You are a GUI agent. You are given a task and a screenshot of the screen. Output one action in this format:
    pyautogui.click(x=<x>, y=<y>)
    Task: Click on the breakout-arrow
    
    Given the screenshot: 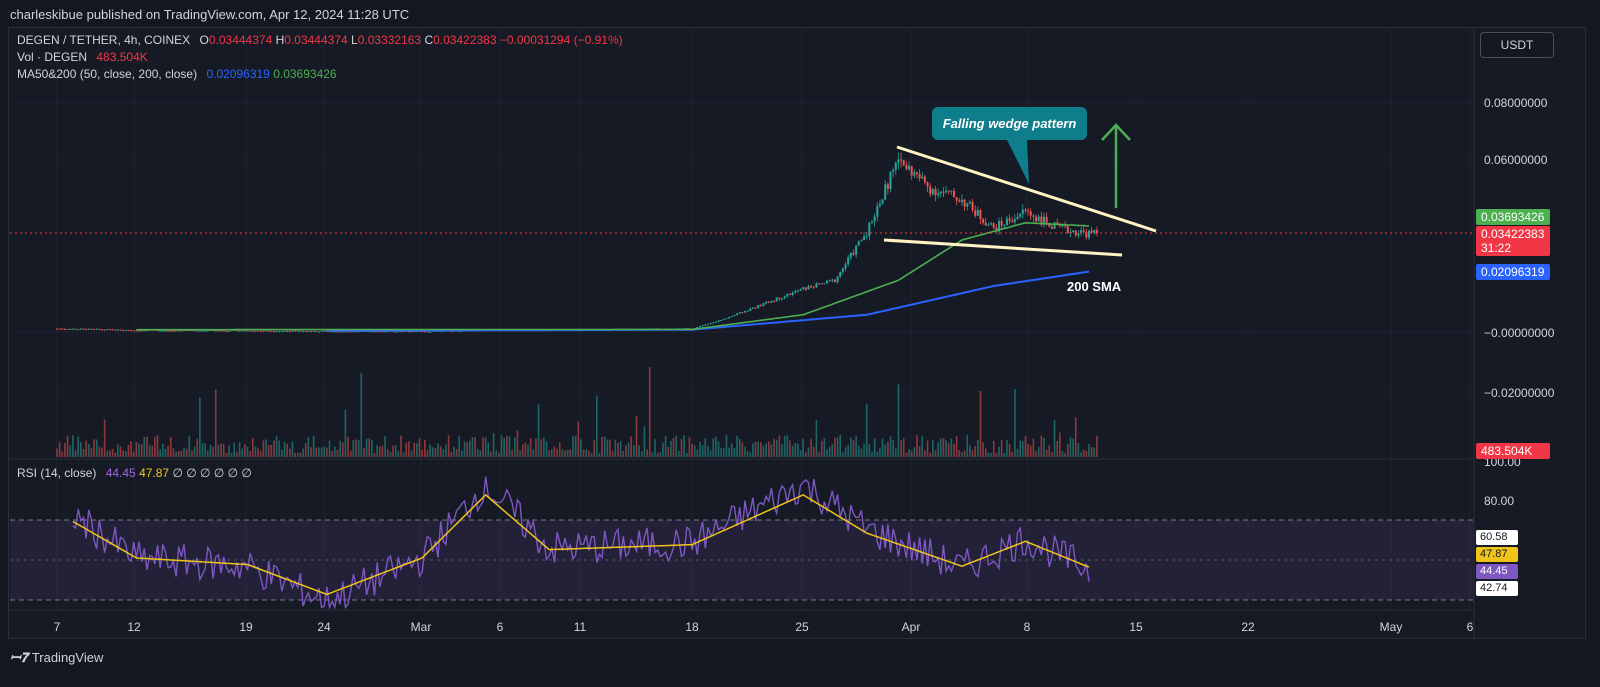 What is the action you would take?
    pyautogui.click(x=1116, y=165)
    